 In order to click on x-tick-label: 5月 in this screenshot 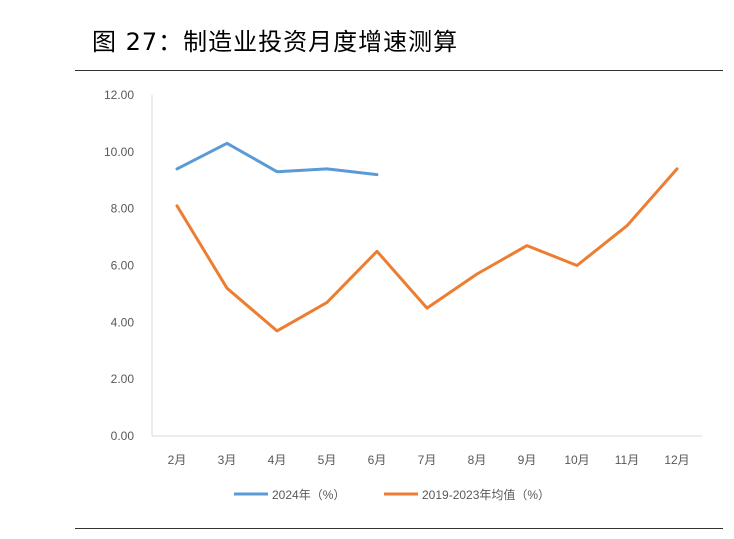, I will do `click(327, 460)`.